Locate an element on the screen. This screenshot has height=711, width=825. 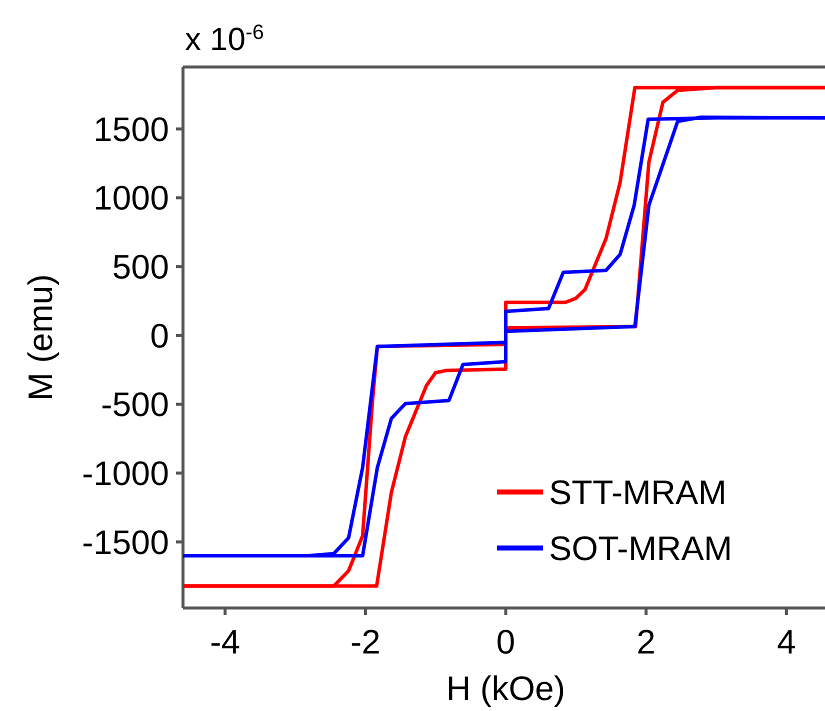
y-axis-title: M (emu) is located at coordinates (41, 337).